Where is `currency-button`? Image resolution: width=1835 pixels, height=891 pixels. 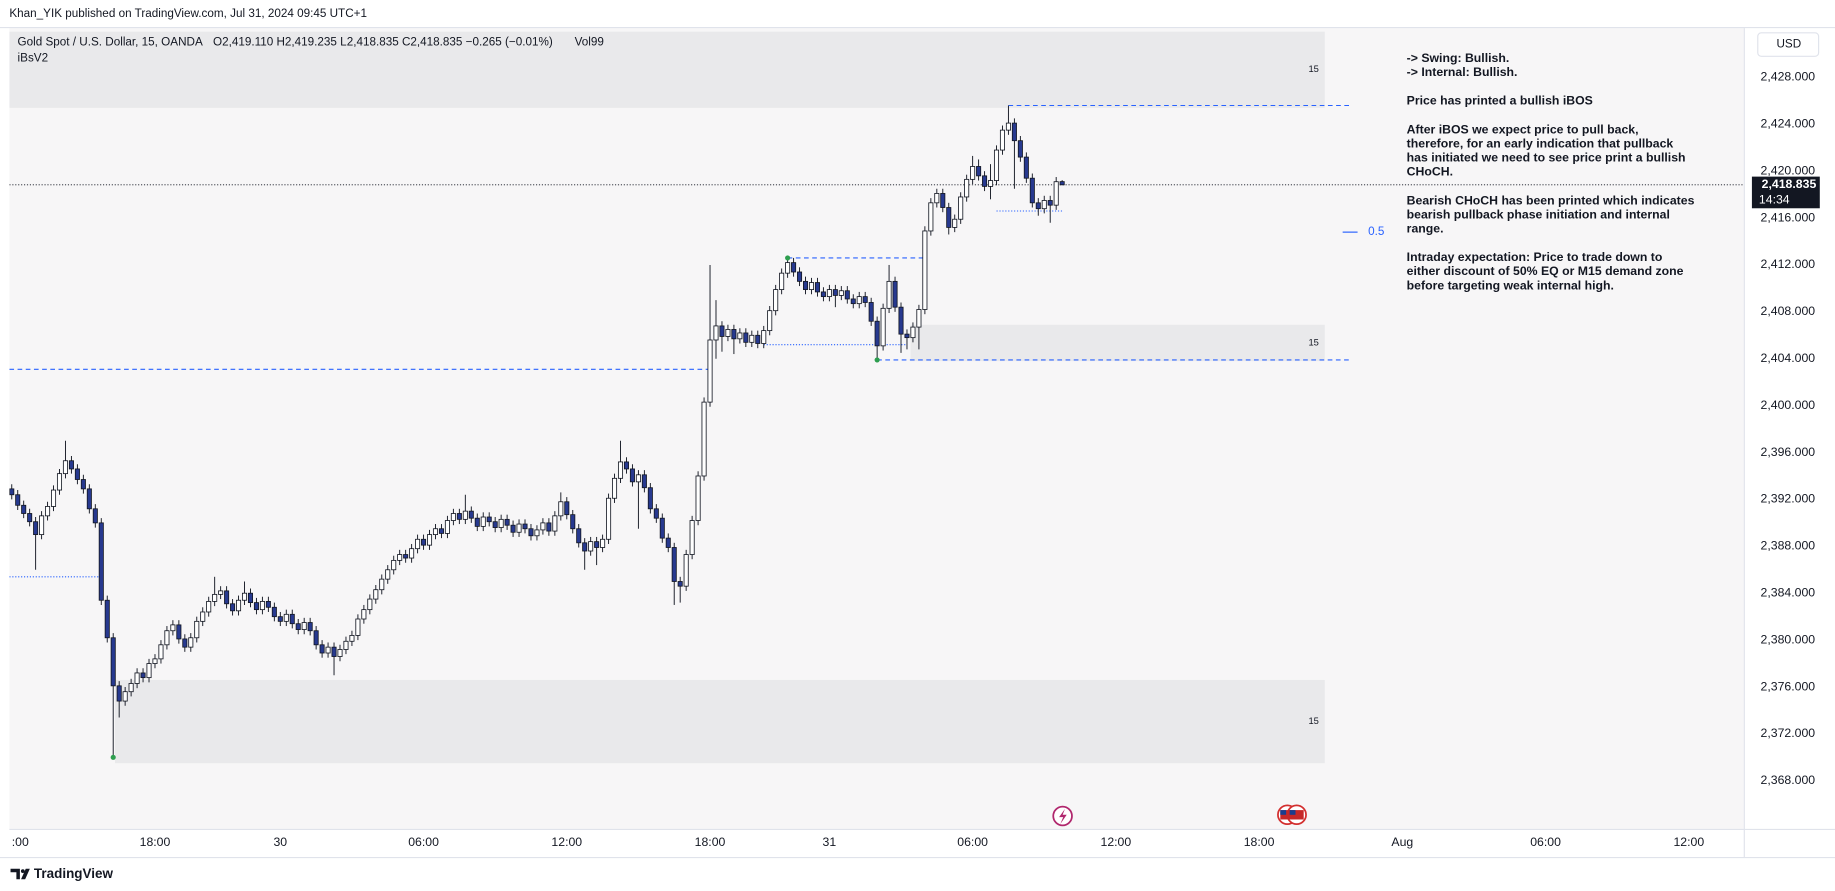
currency-button is located at coordinates (1788, 44).